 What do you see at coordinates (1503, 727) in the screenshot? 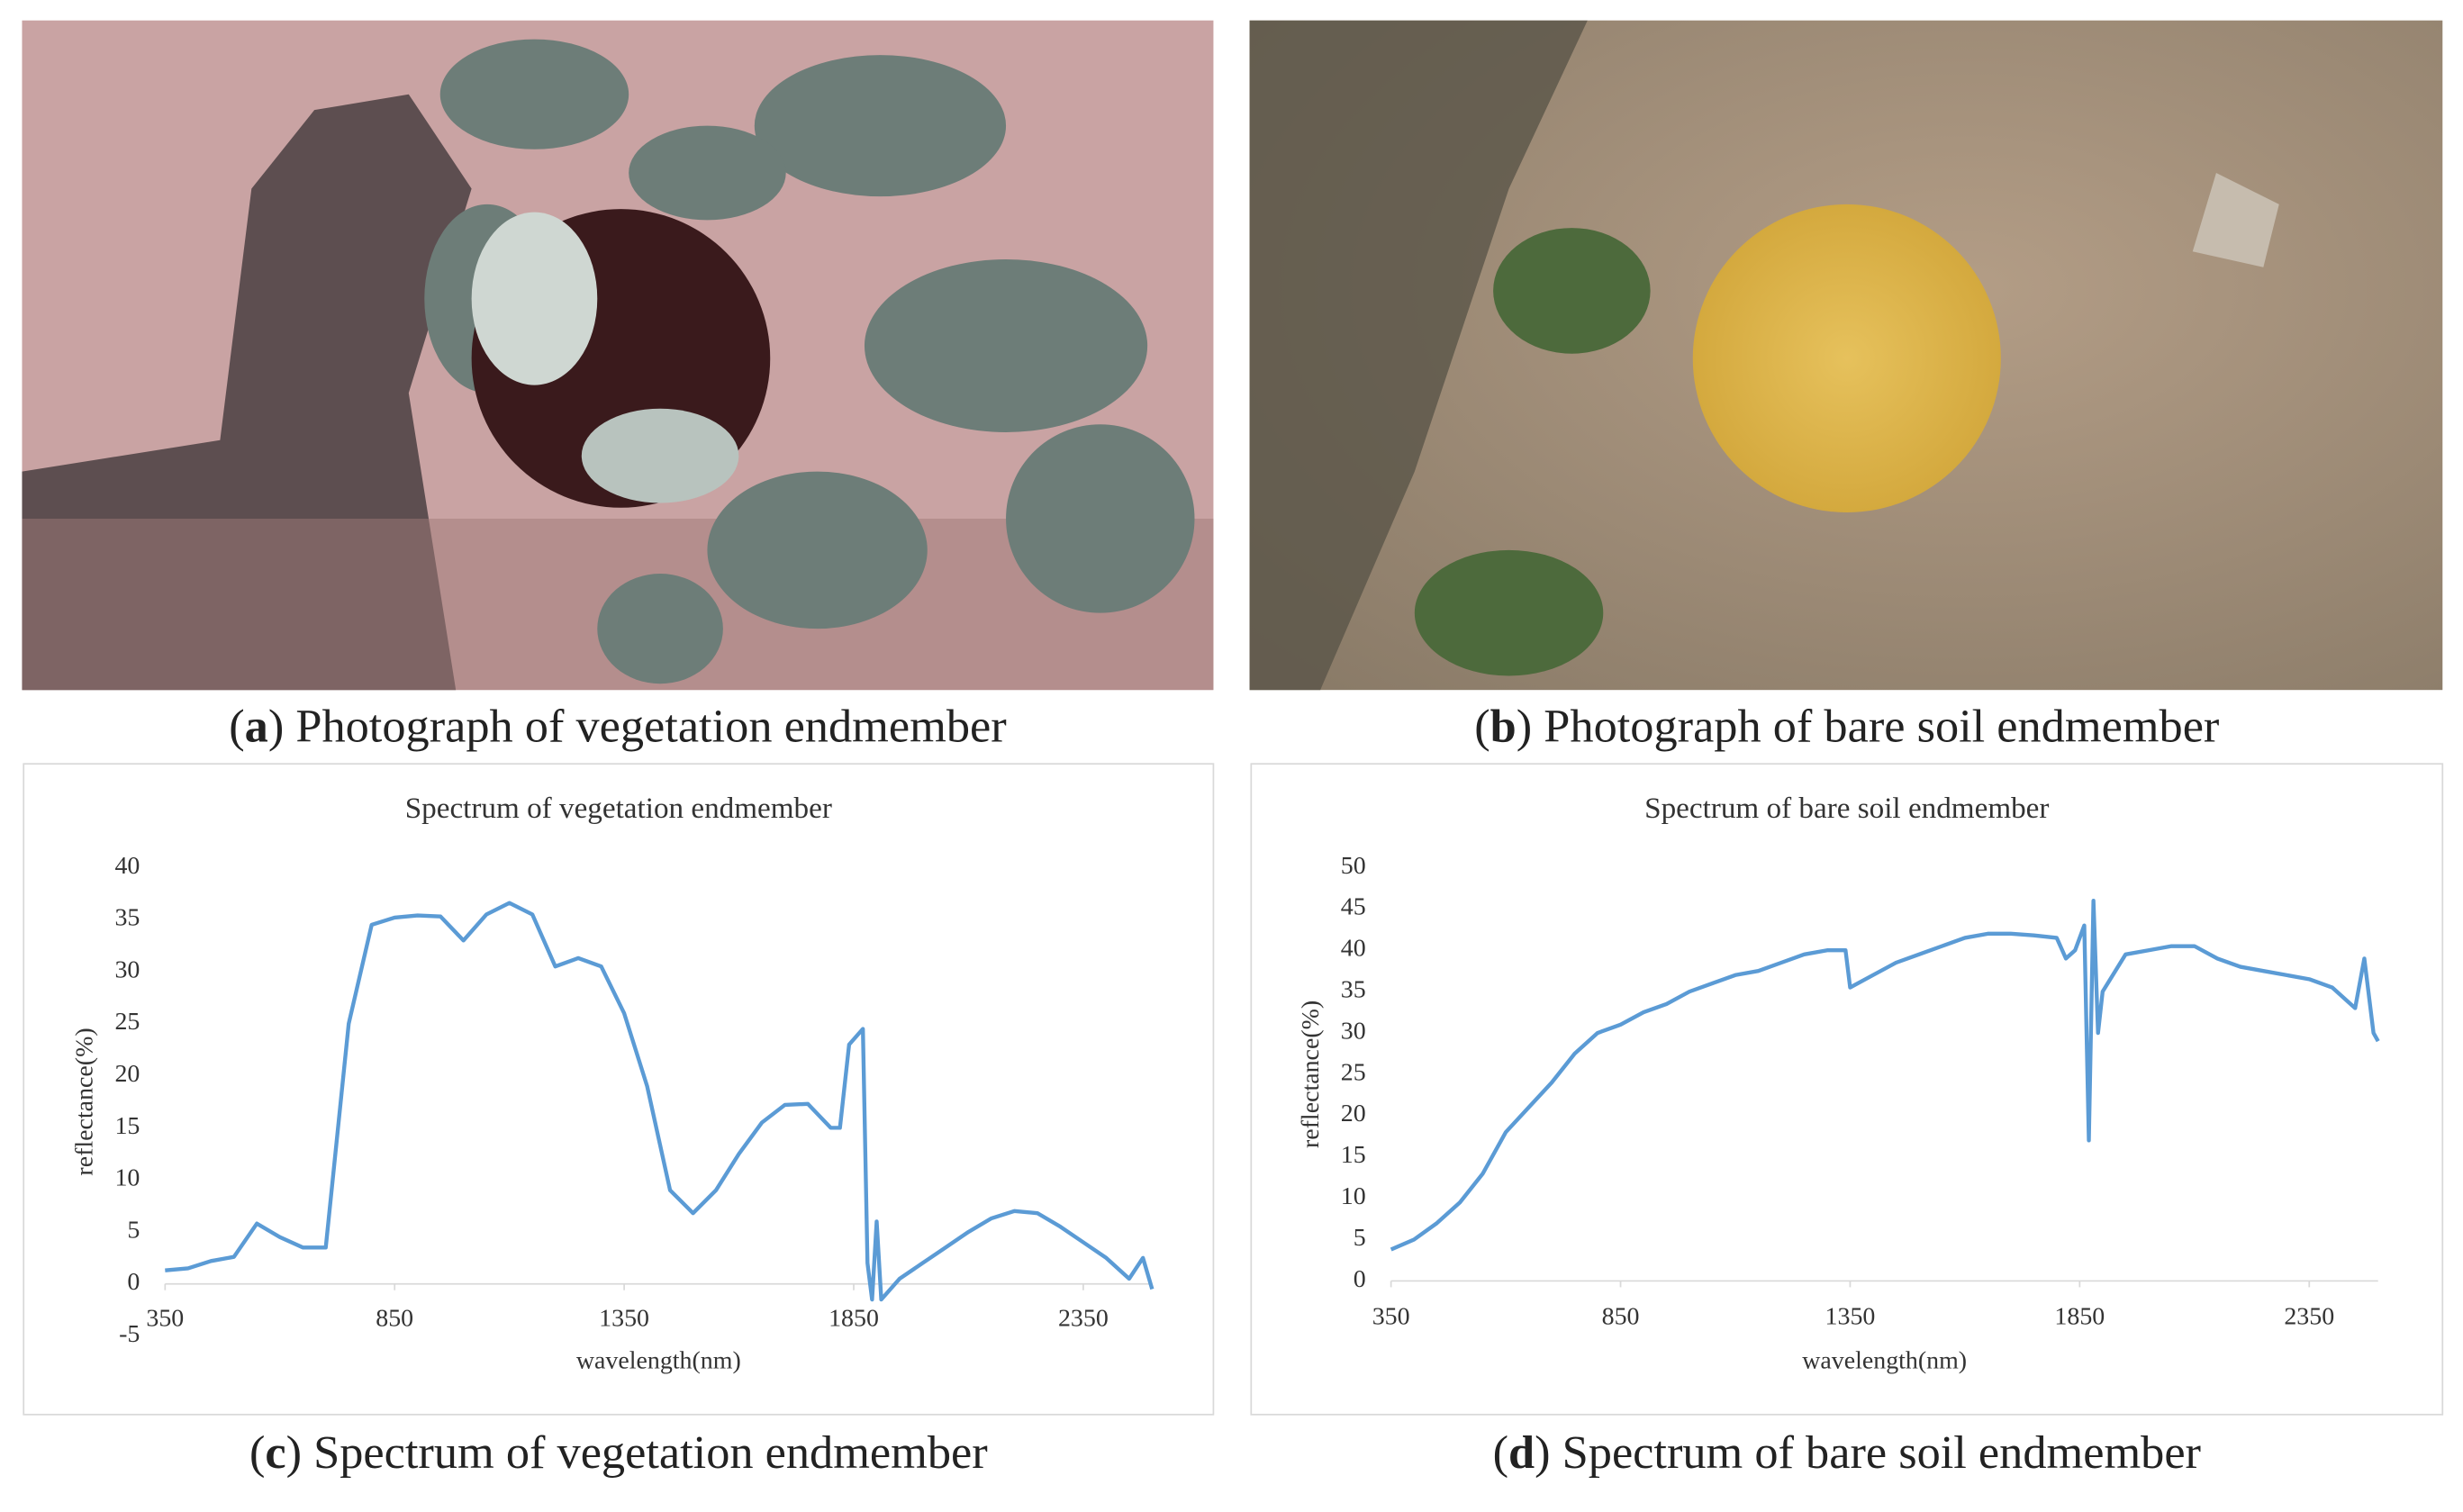
I see `caption-part: b` at bounding box center [1503, 727].